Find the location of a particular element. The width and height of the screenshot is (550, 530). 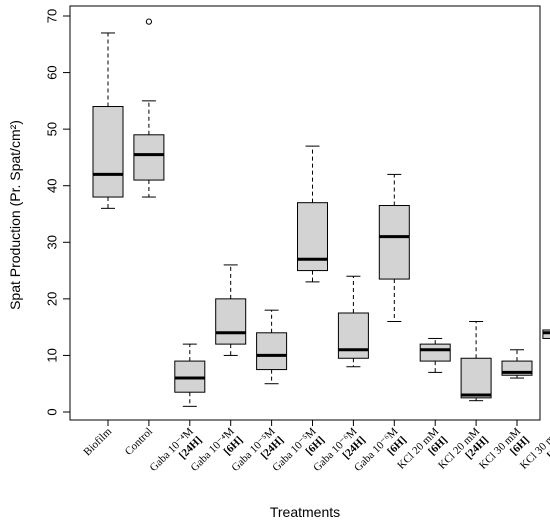

y-tick-label: 20 is located at coordinates (52, 299).